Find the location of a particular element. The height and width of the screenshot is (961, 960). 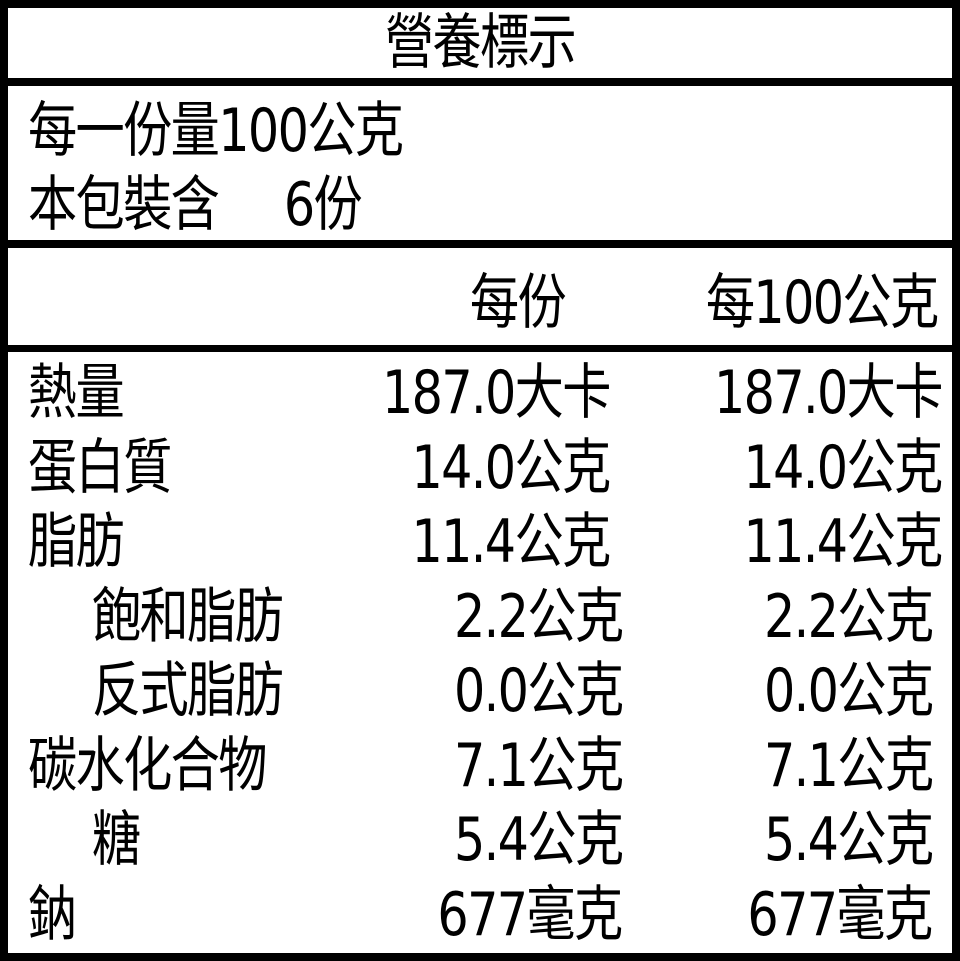

column-header-per-100g: 每100公克 is located at coordinates (822, 303).